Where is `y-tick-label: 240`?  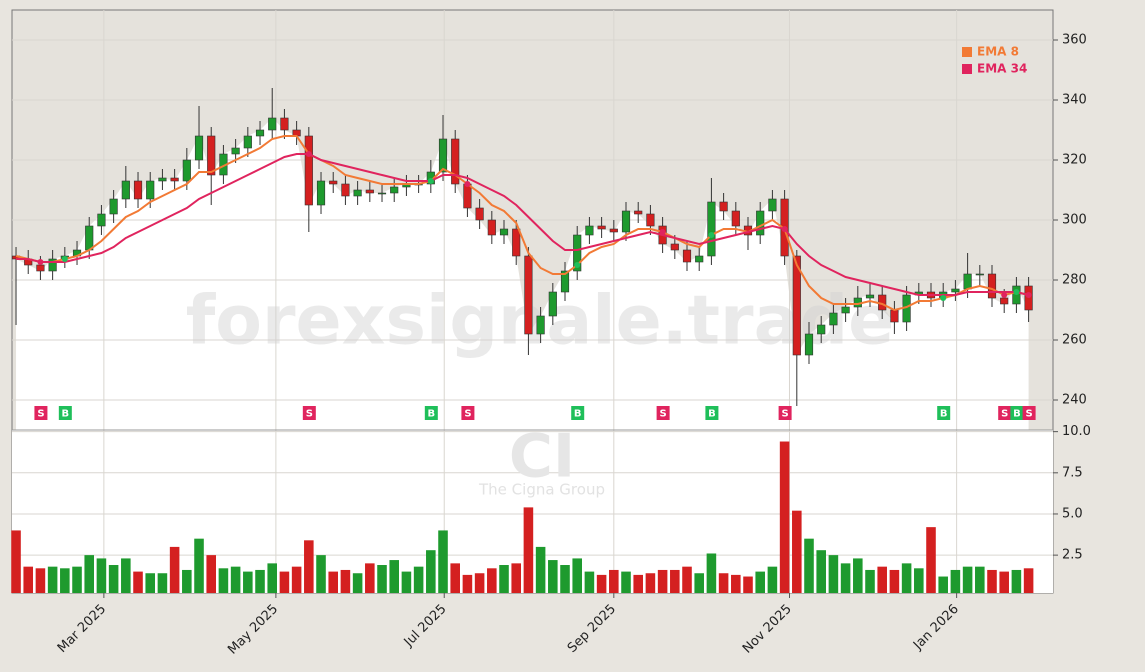 y-tick-label: 240 is located at coordinates (1074, 400).